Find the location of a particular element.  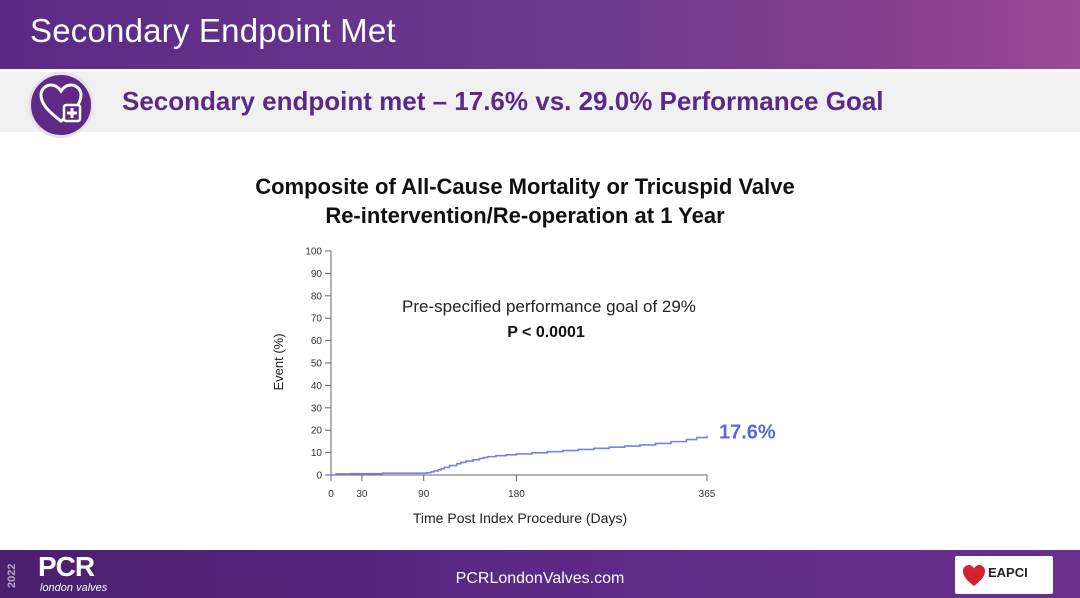

footer-year: 2022 is located at coordinates (12, 576).